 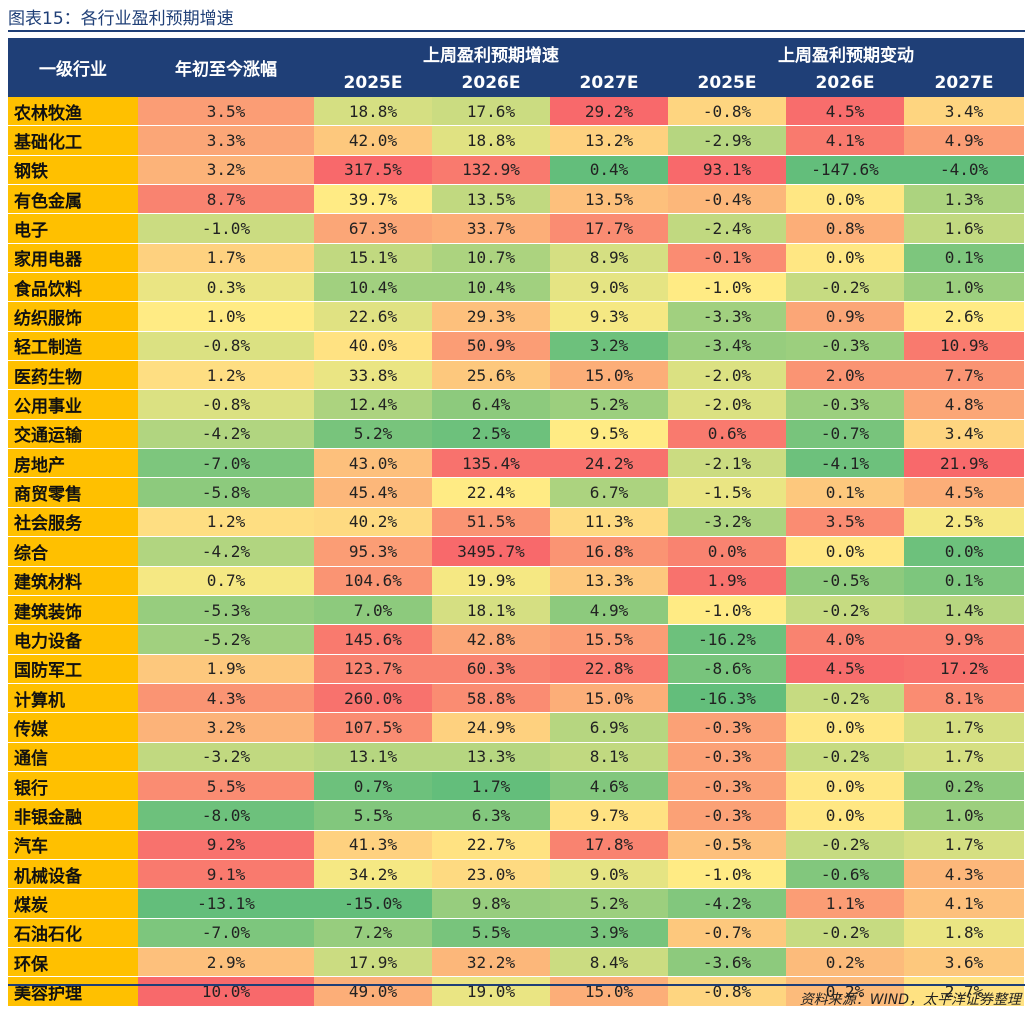 What do you see at coordinates (491, 786) in the screenshot?
I see `cell-g26: 1.7%` at bounding box center [491, 786].